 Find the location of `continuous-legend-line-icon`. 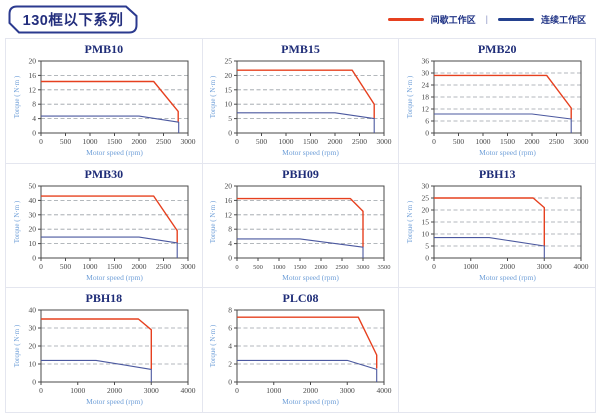

continuous-legend-line-icon is located at coordinates (515, 19).